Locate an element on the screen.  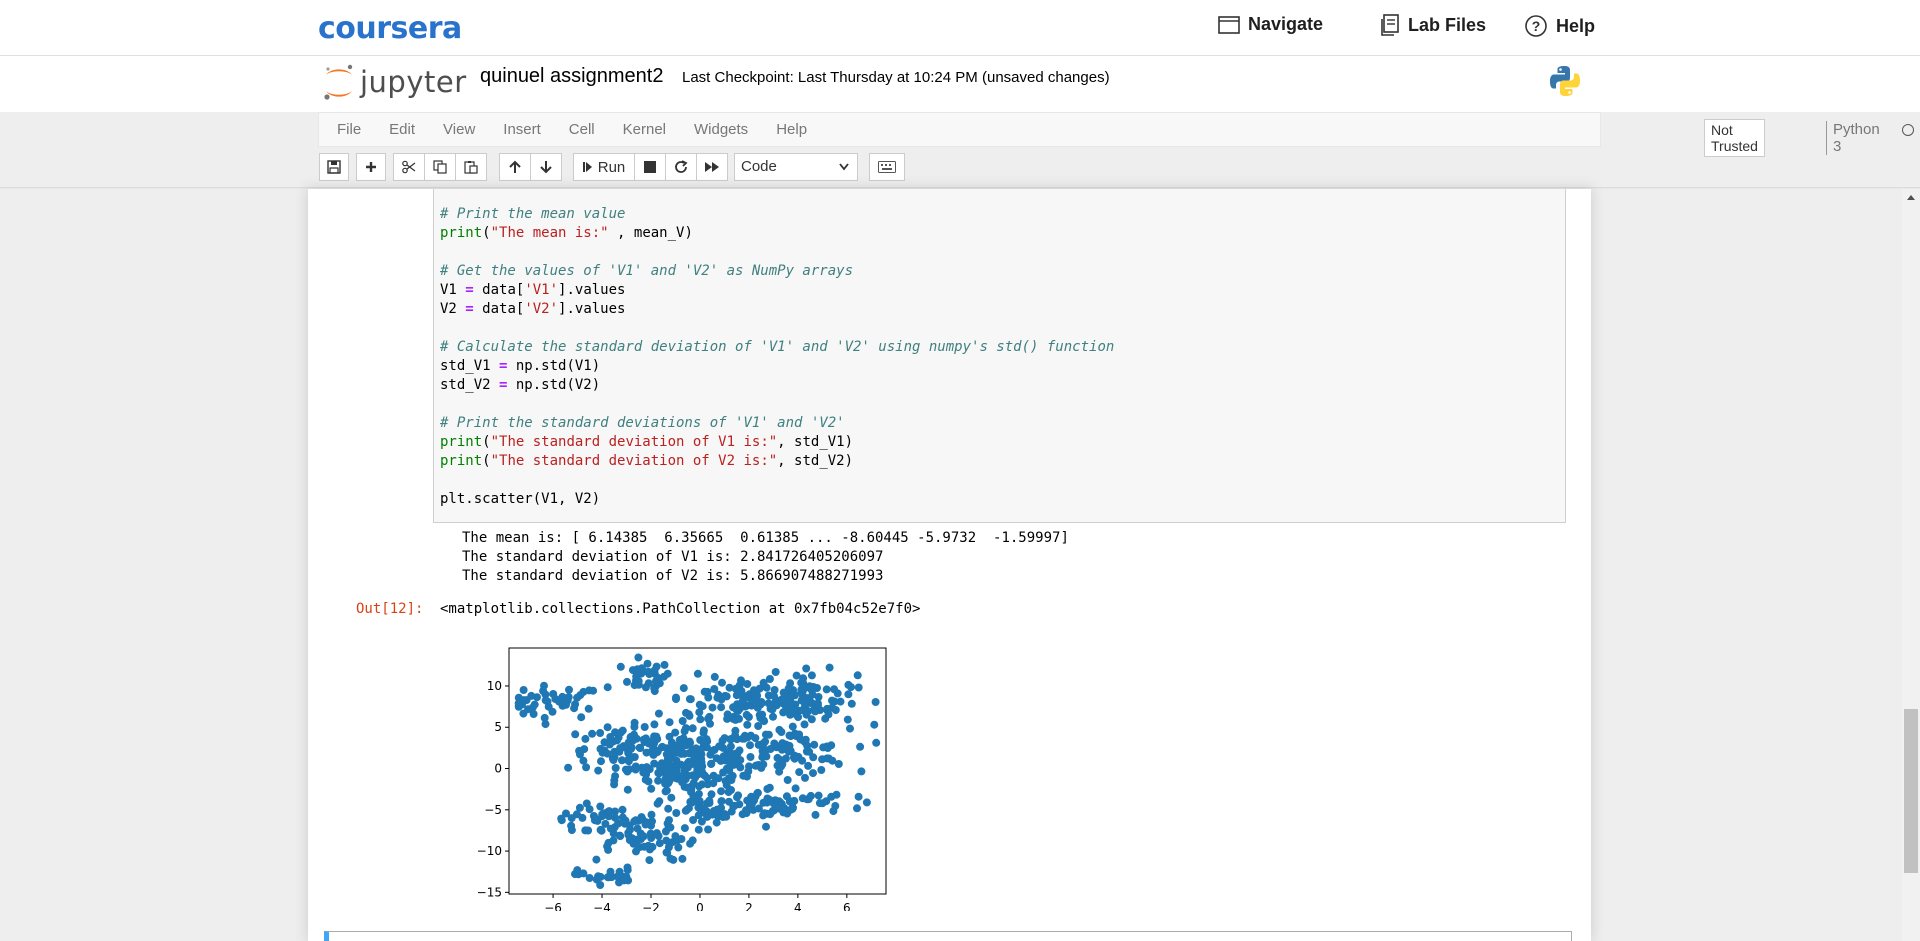
plot-frame is located at coordinates (697, 771).